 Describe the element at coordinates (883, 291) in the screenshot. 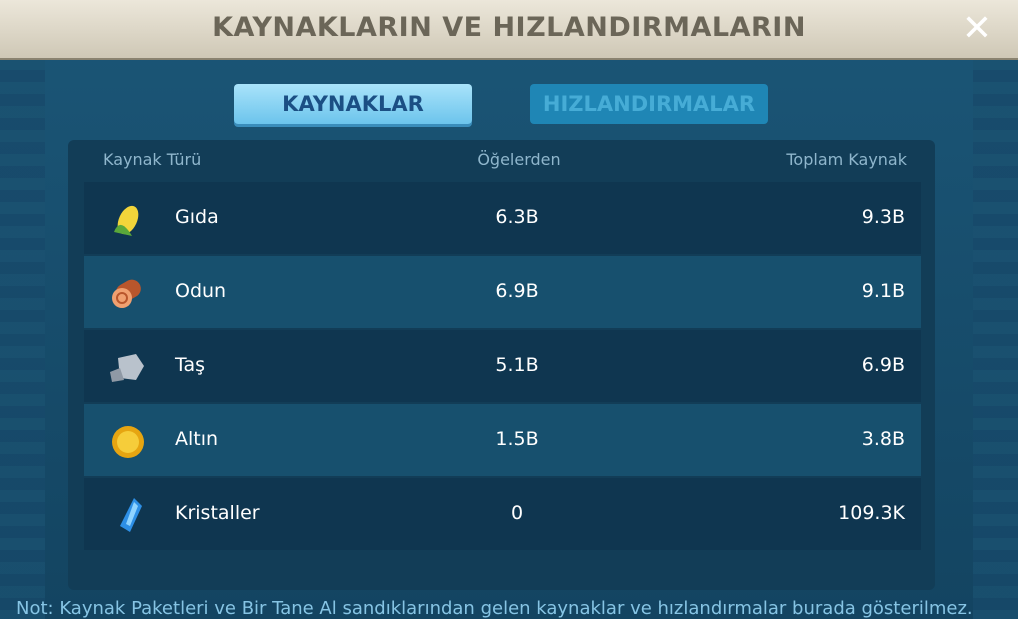

I see `total-resource: 9.1B` at that location.